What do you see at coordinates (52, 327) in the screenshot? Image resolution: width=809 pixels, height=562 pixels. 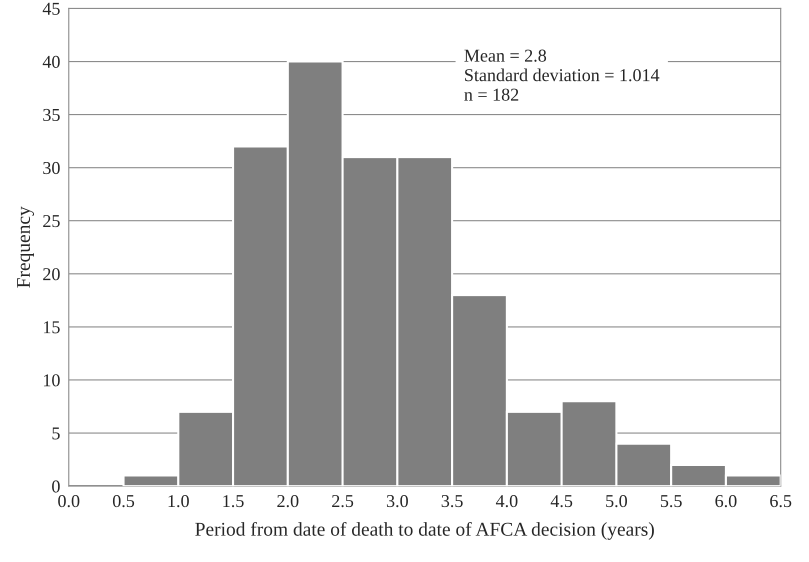 I see `y-tick-label: 15` at bounding box center [52, 327].